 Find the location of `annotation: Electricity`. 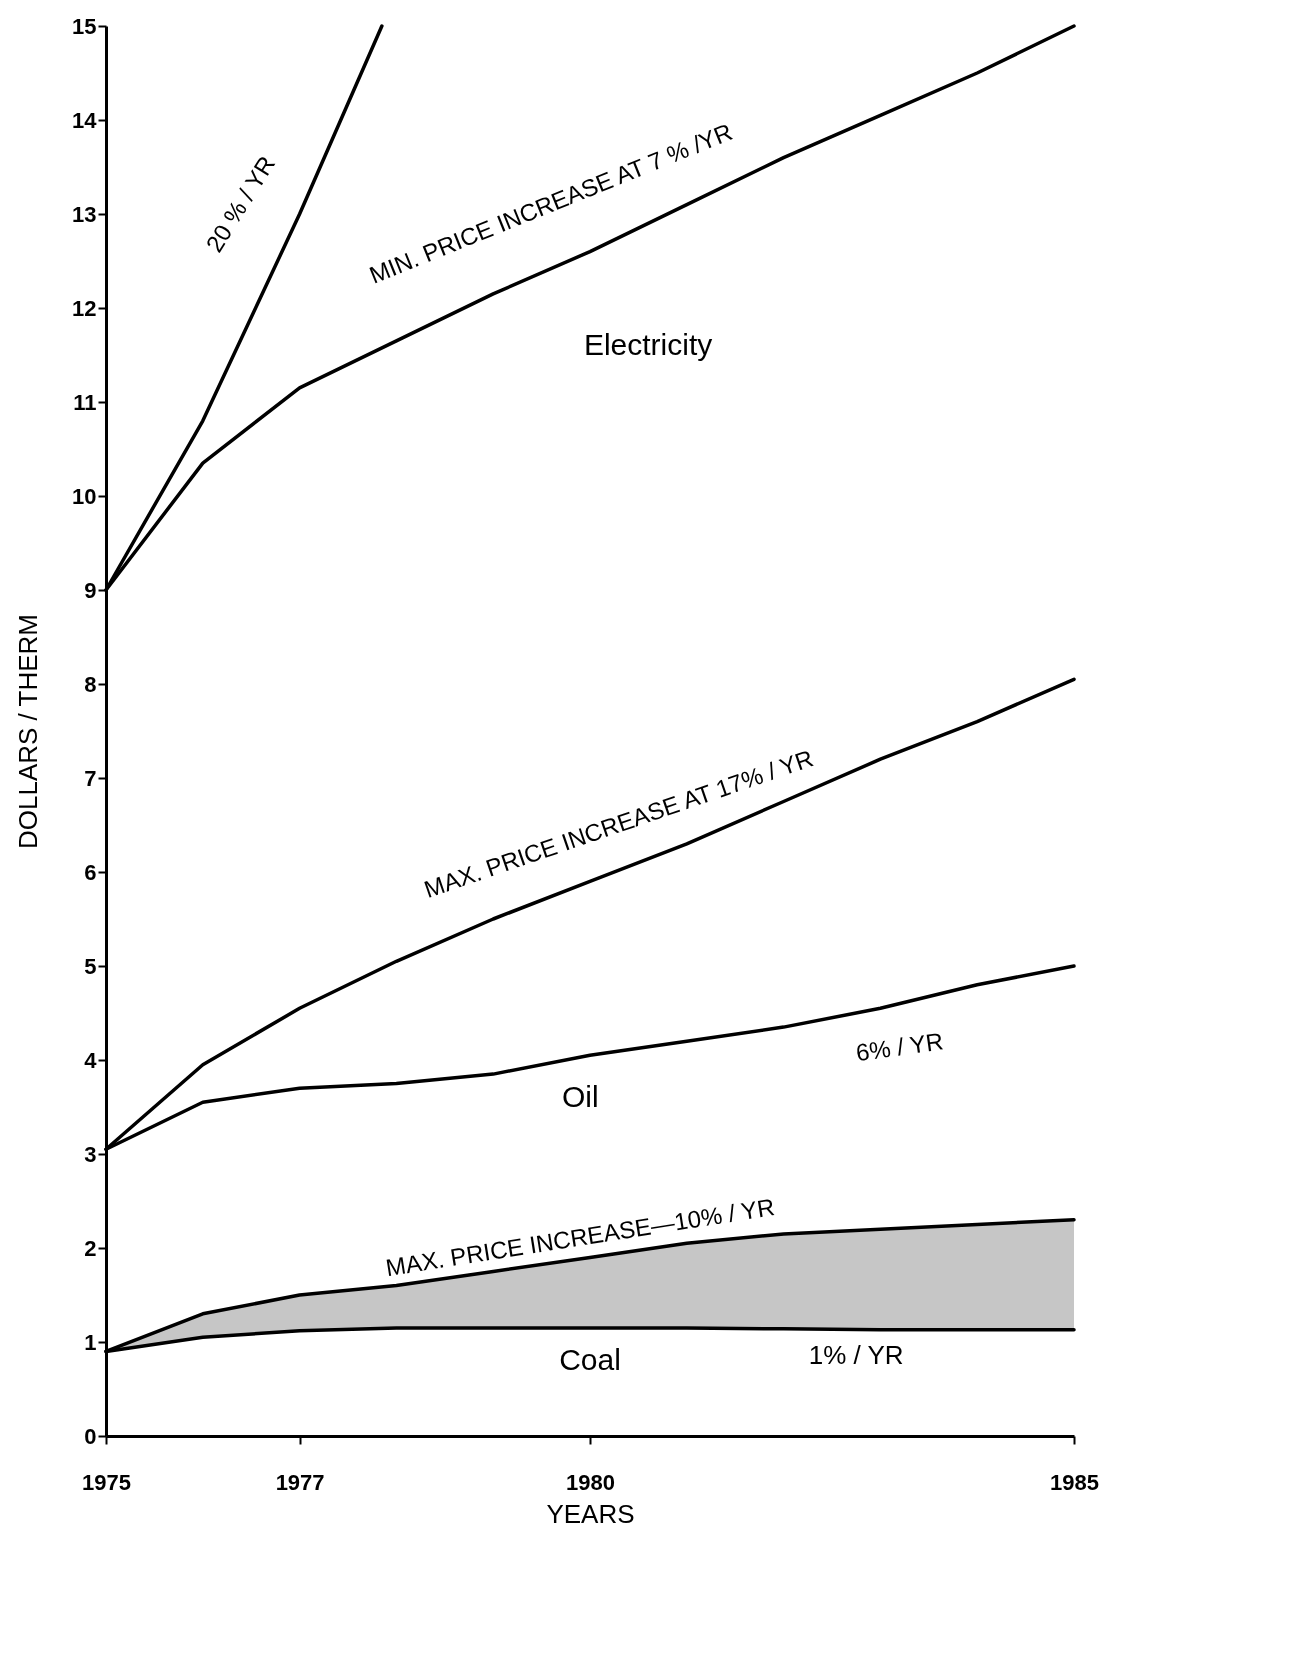

annotation: Electricity is located at coordinates (648, 344).